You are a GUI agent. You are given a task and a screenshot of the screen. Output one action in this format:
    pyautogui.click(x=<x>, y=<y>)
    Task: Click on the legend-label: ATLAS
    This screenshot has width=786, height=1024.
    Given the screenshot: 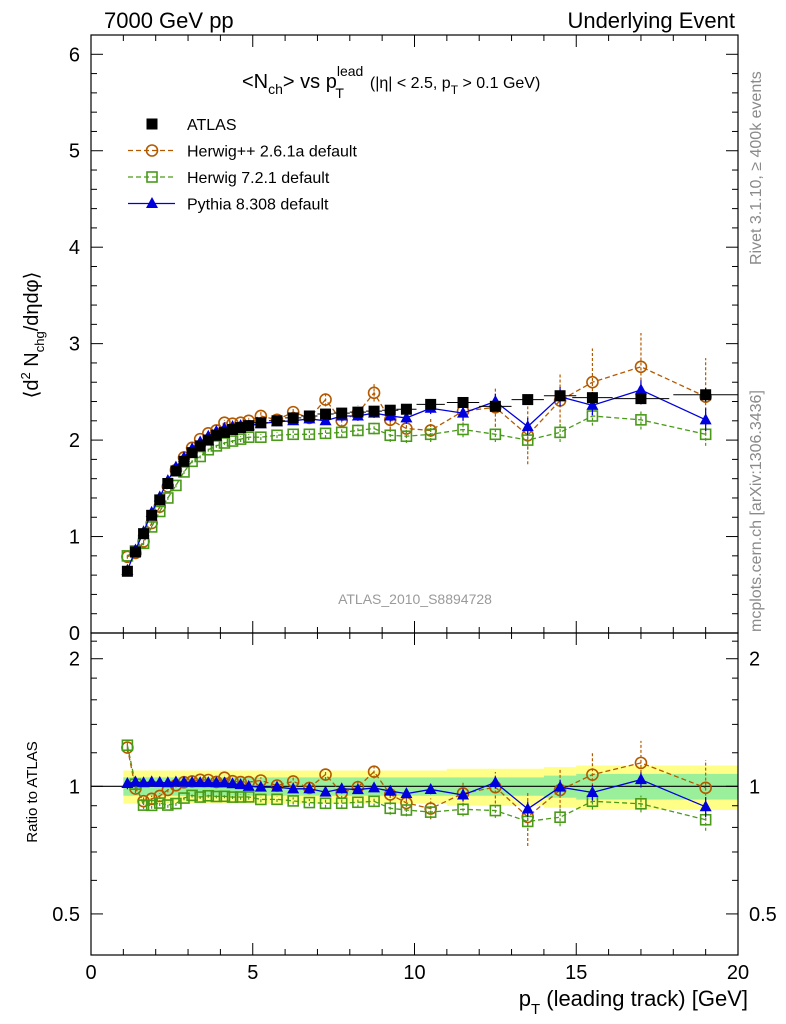 What is the action you would take?
    pyautogui.click(x=212, y=125)
    